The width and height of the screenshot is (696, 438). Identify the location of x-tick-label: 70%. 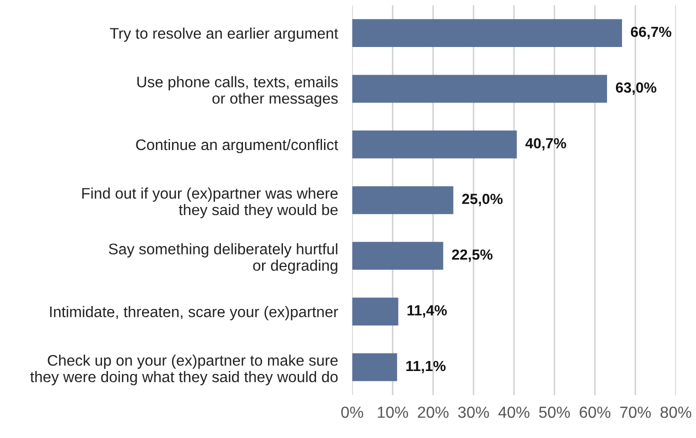
(635, 412).